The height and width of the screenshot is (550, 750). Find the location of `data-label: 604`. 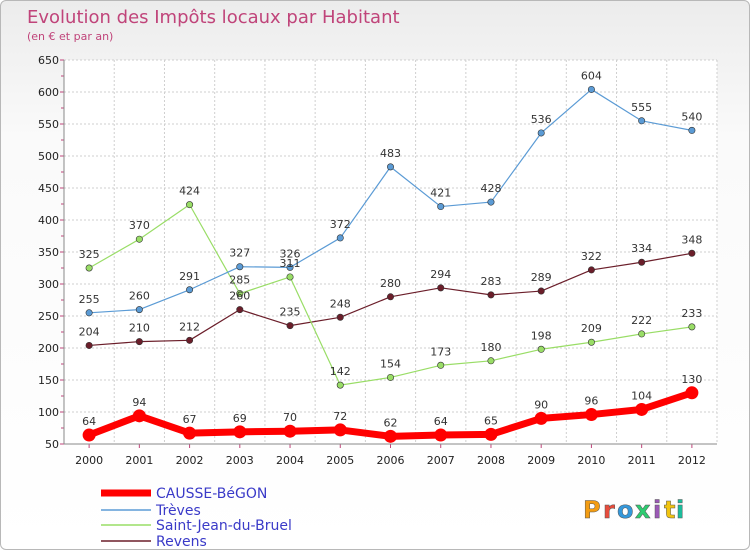

data-label: 604 is located at coordinates (591, 75).